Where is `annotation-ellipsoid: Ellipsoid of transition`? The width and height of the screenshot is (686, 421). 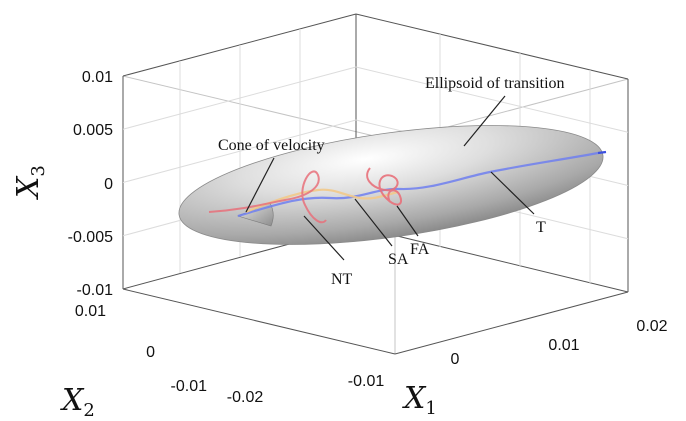
annotation-ellipsoid: Ellipsoid of transition is located at coordinates (495, 83).